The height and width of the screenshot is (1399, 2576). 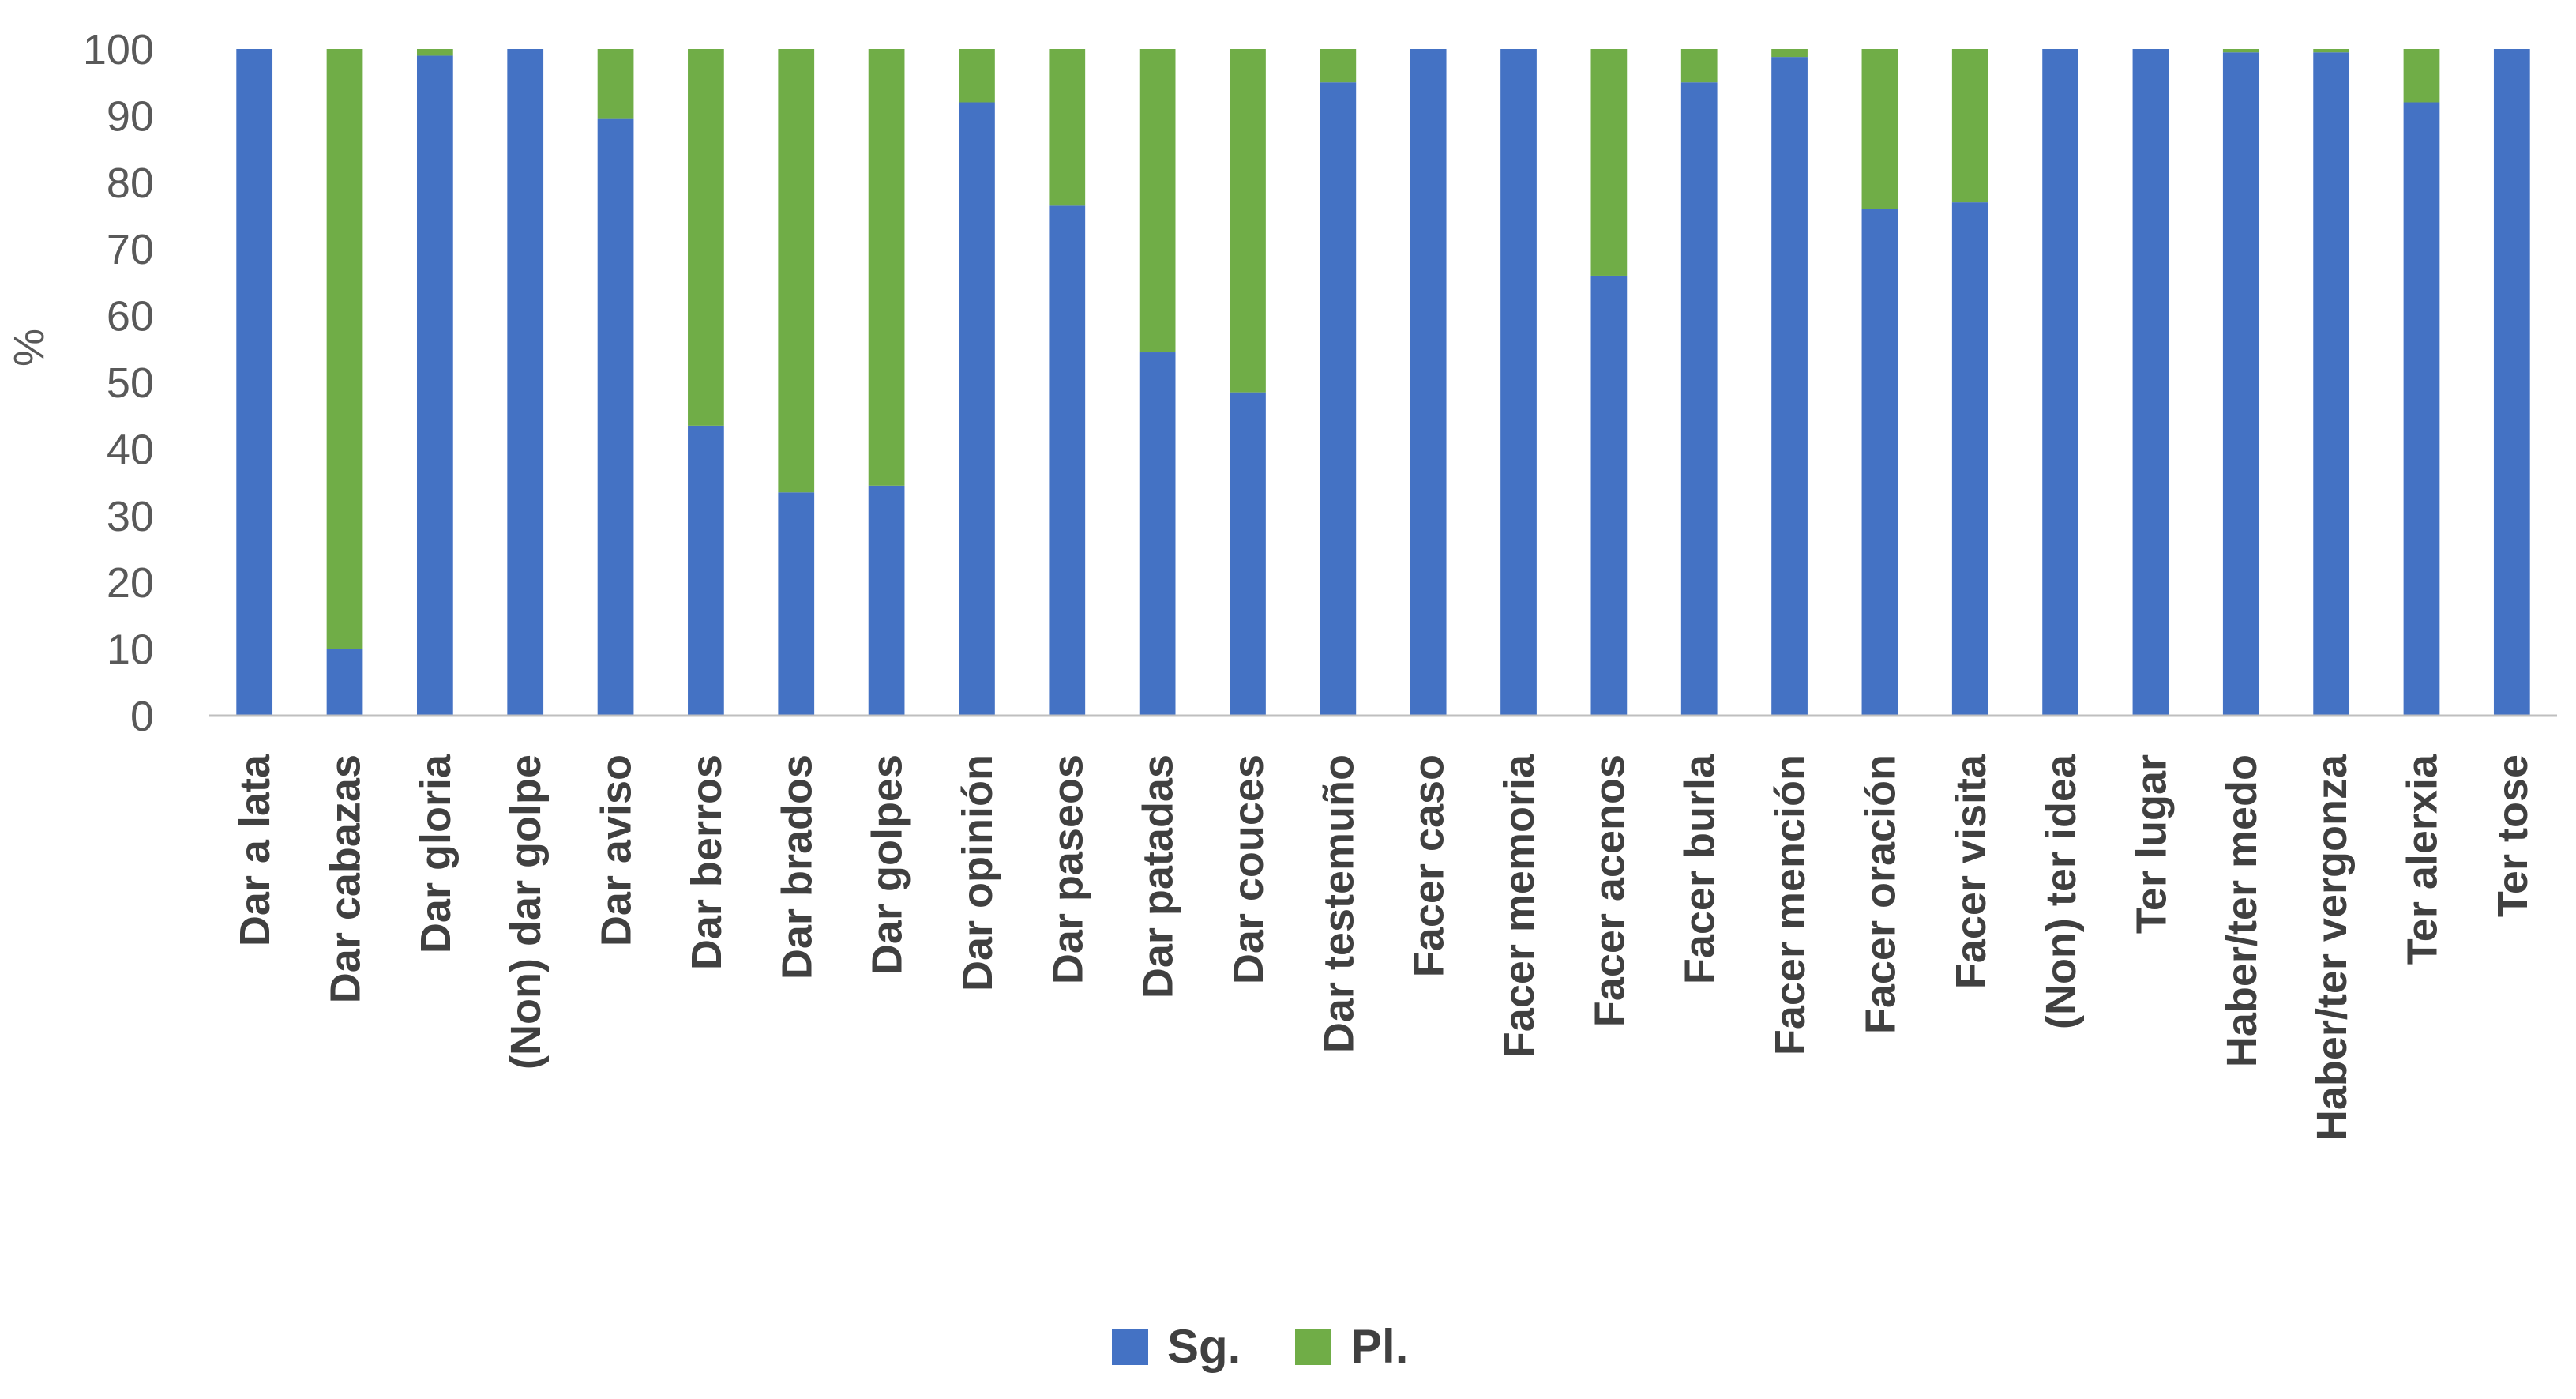 I want to click on x-category-label: Ter tose, so click(x=2513, y=835).